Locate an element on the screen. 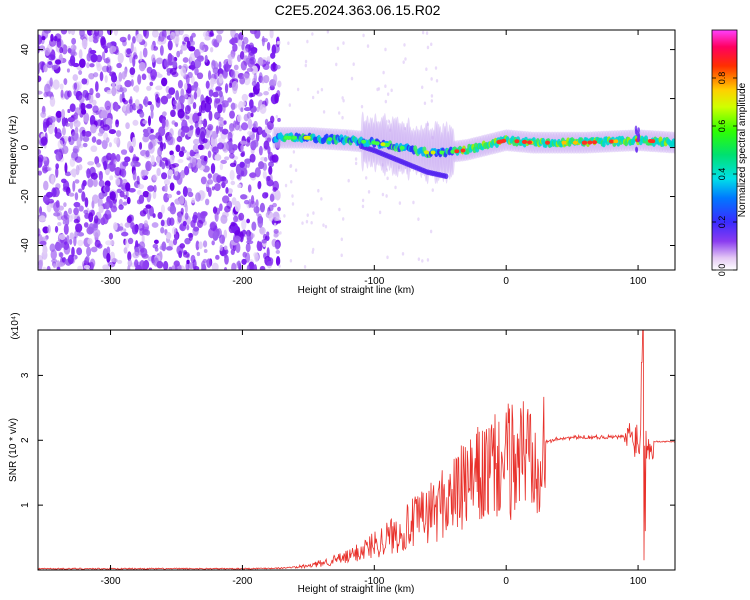 The height and width of the screenshot is (600, 750). x-tick-label: -200 is located at coordinates (242, 281).